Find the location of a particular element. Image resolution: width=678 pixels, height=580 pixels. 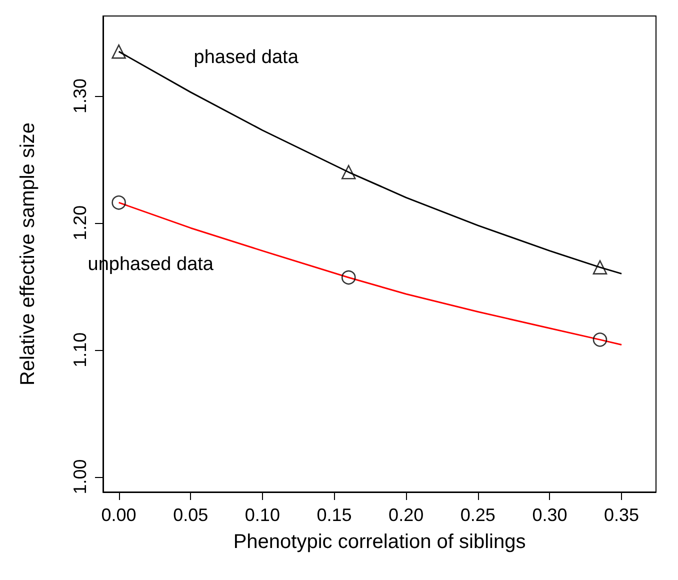

series-label: phased data is located at coordinates (246, 57).